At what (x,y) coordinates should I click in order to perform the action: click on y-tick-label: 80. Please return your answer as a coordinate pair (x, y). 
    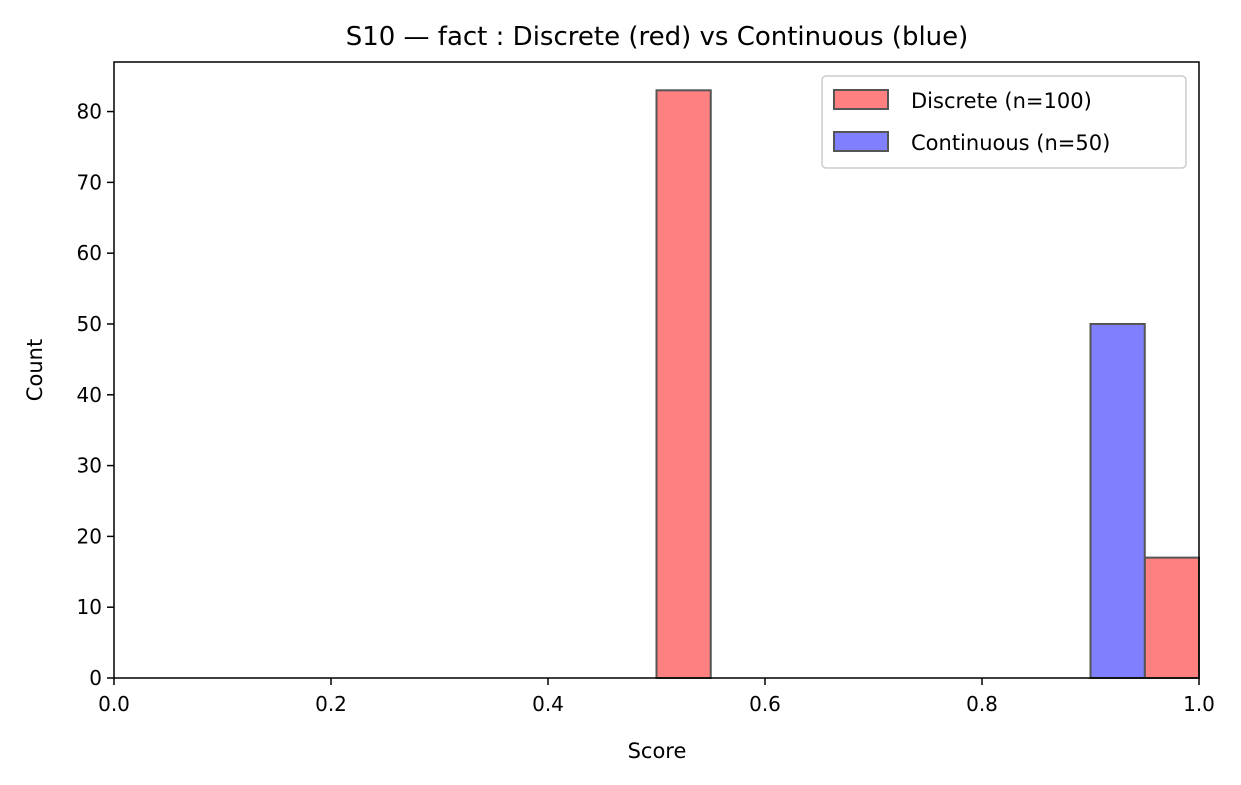
    Looking at the image, I should click on (89, 112).